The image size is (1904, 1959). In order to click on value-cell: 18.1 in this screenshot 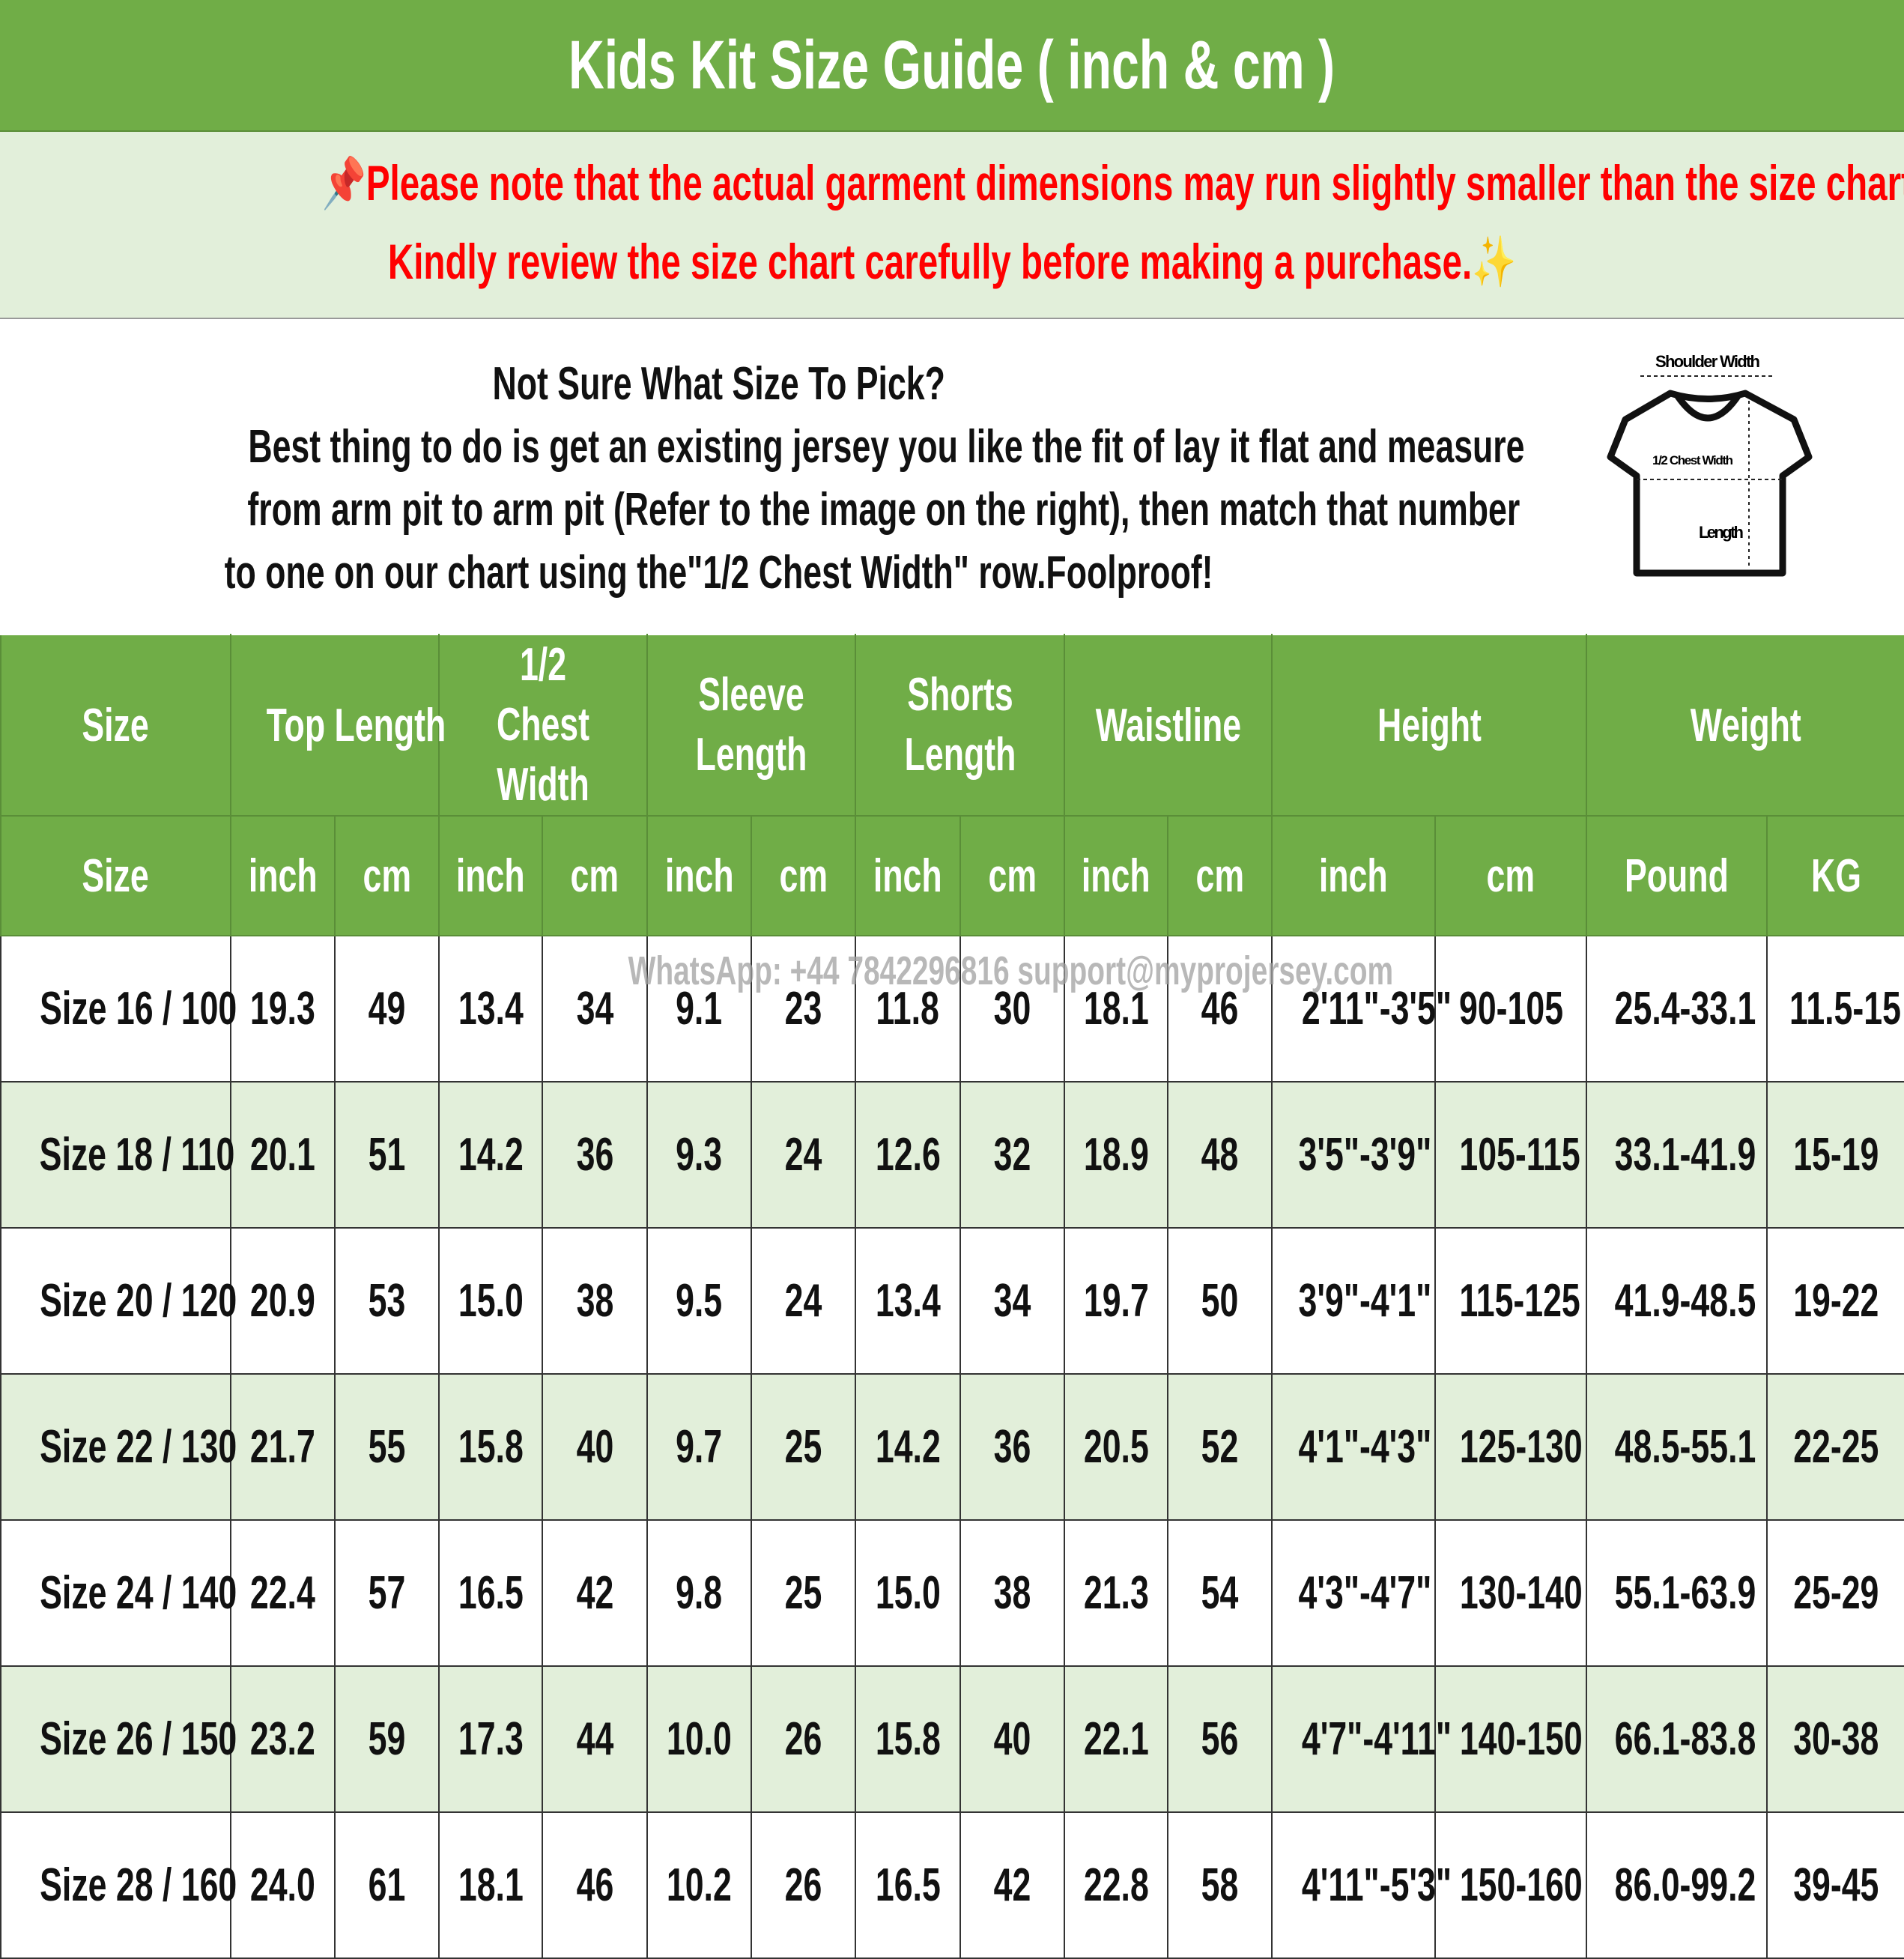, I will do `click(491, 1885)`.